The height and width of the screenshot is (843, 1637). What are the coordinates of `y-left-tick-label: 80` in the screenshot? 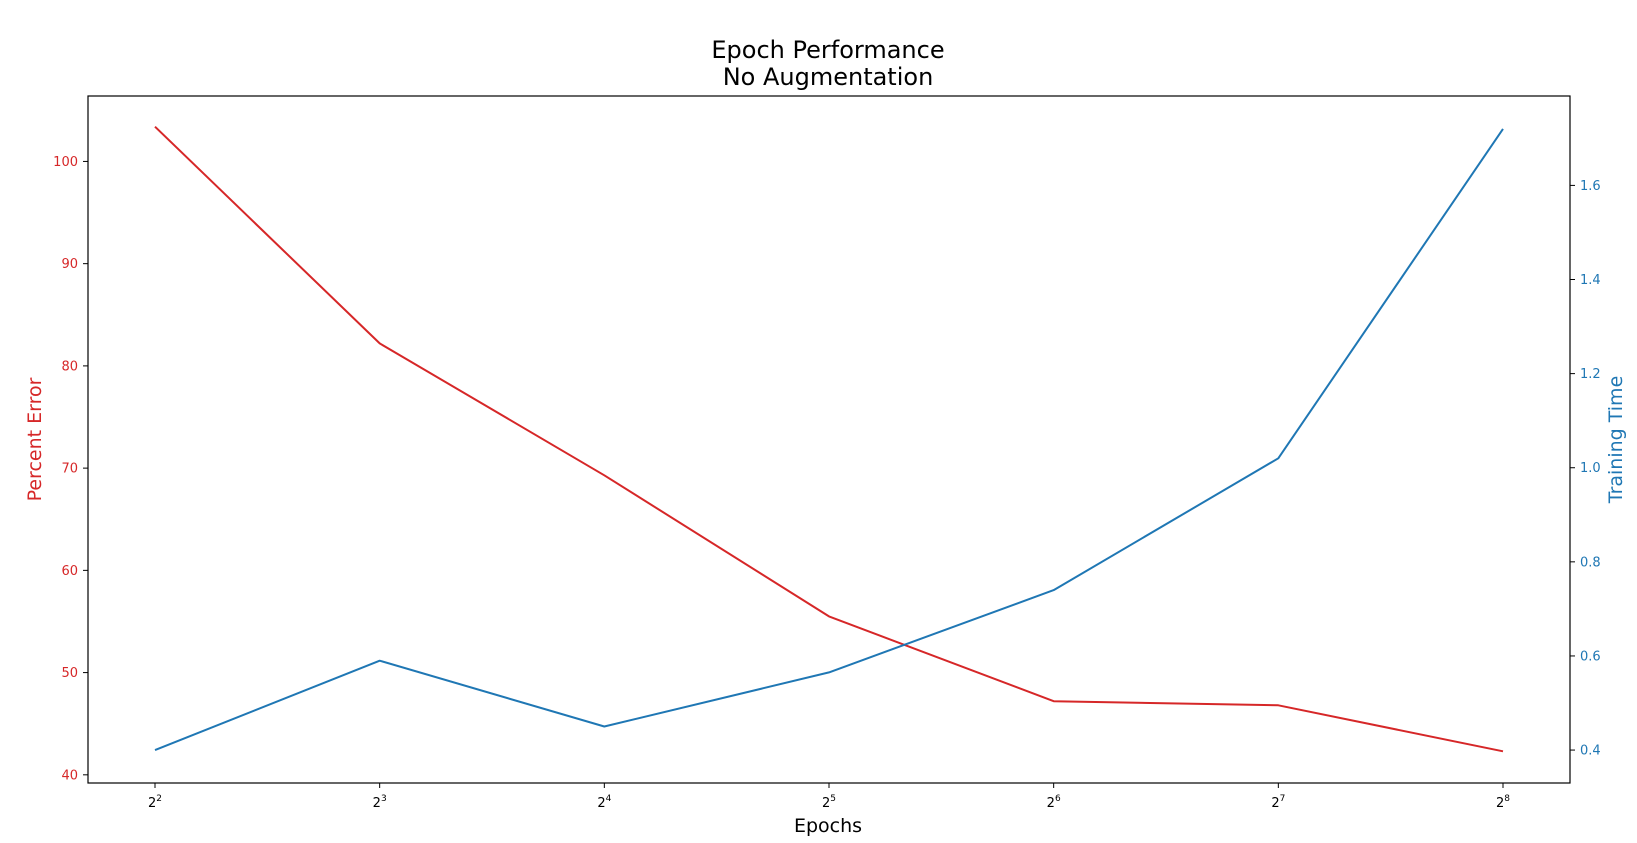 It's located at (69, 366).